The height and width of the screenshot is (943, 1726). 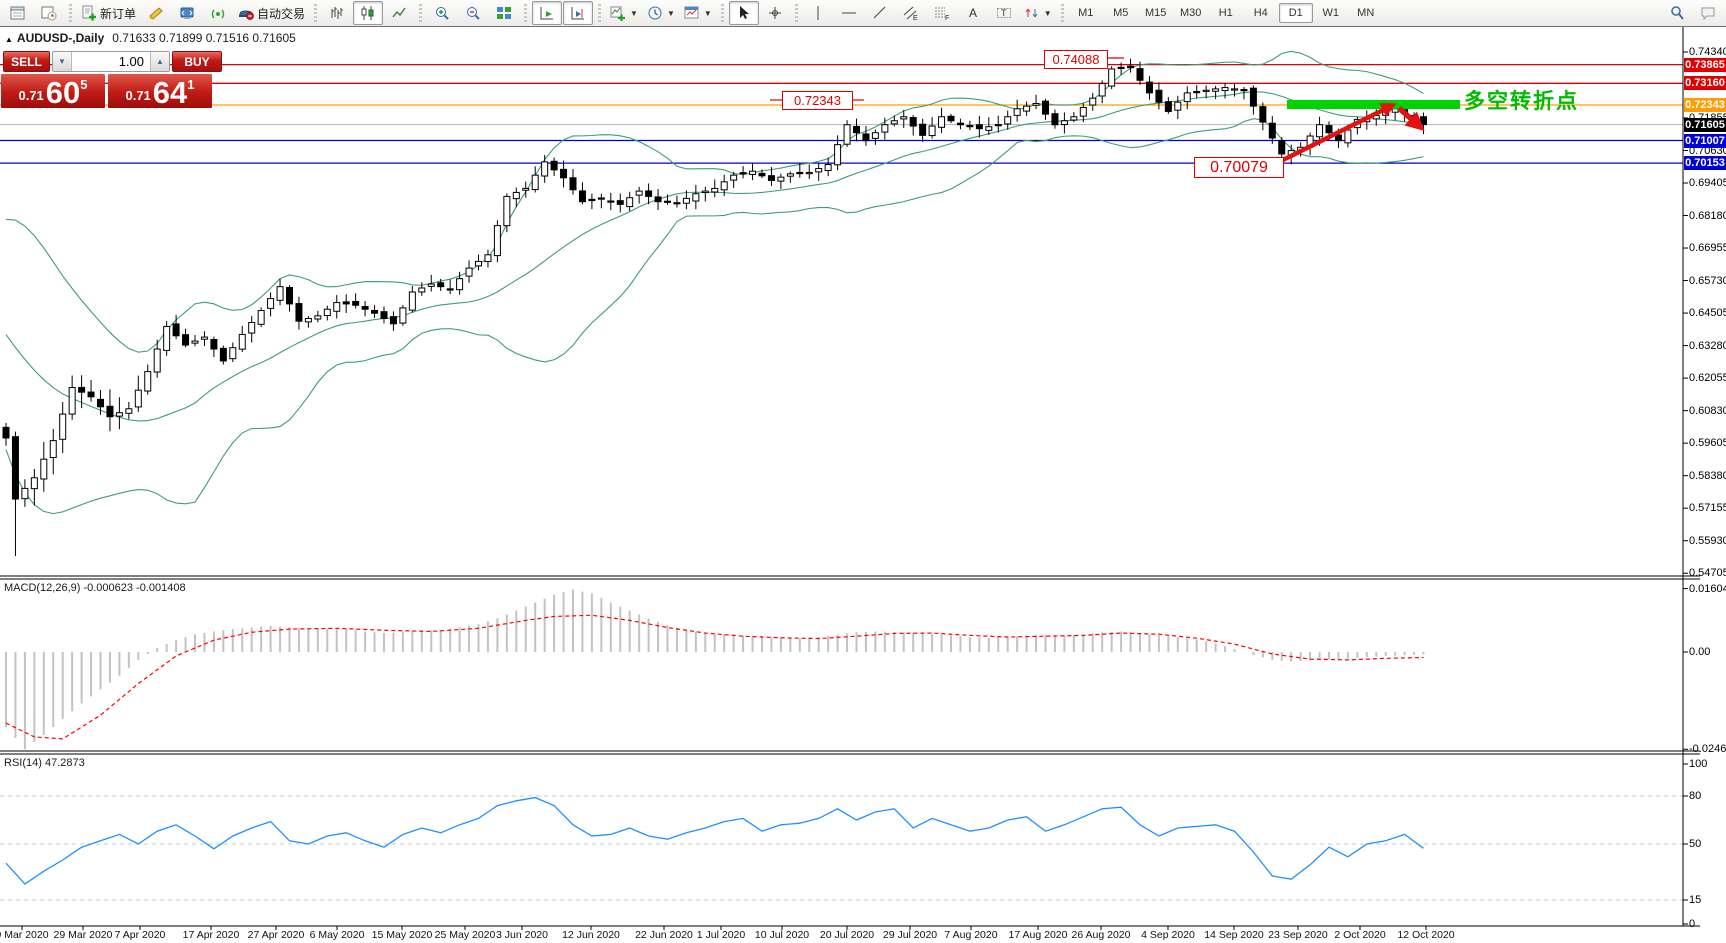 I want to click on high-price-label: 0.74088, so click(x=1076, y=59).